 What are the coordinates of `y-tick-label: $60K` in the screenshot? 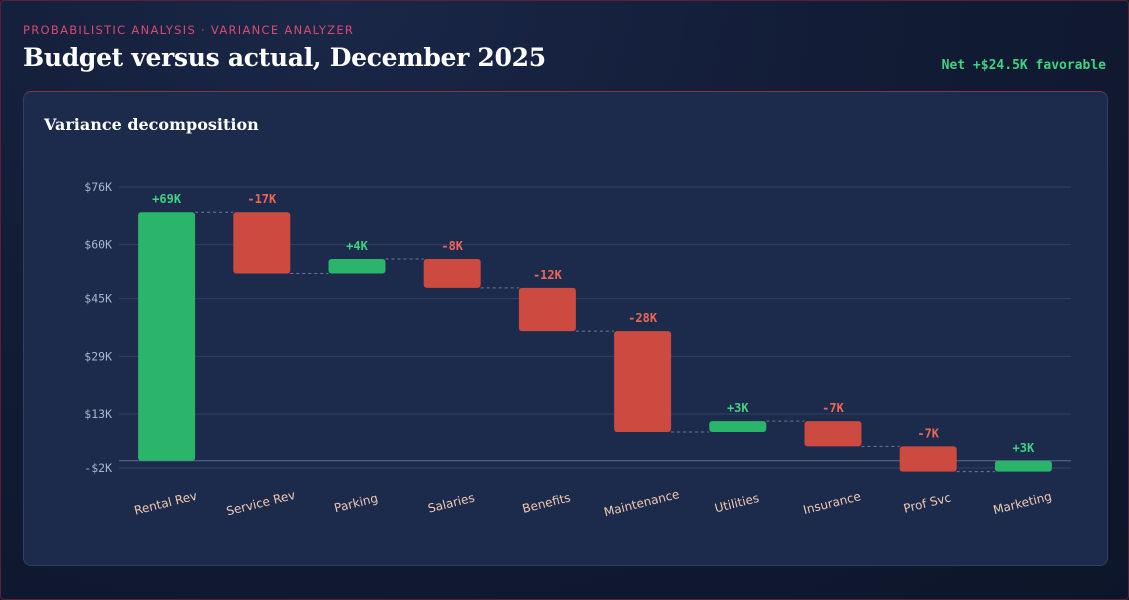 It's located at (98, 245).